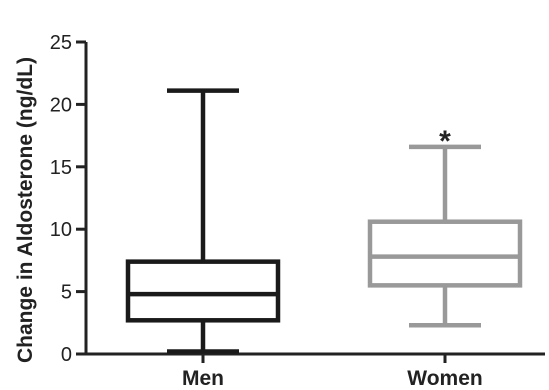 This screenshot has height=390, width=549. Describe the element at coordinates (66, 293) in the screenshot. I see `y-tick-label: 5` at that location.